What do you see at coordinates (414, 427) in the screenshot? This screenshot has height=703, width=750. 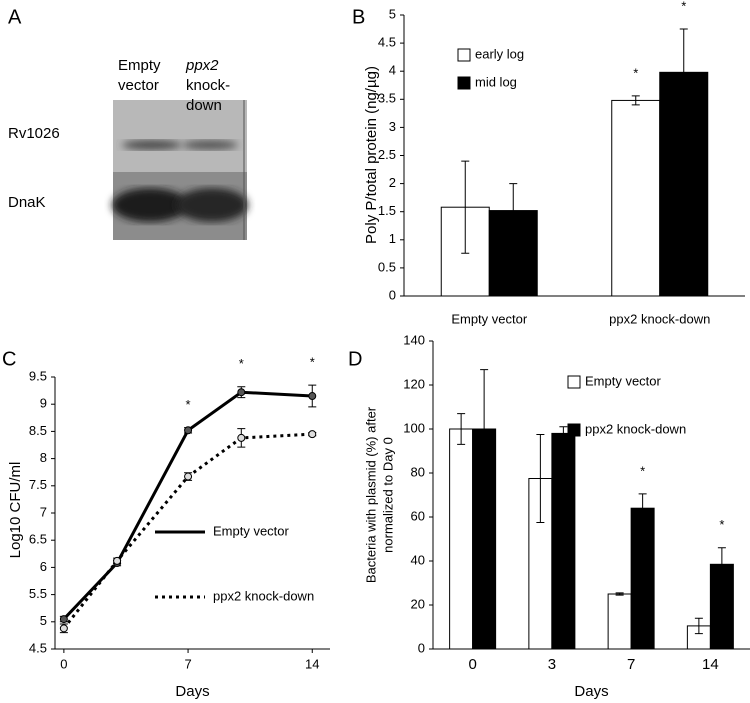 I see `y-tick-label: 100` at bounding box center [414, 427].